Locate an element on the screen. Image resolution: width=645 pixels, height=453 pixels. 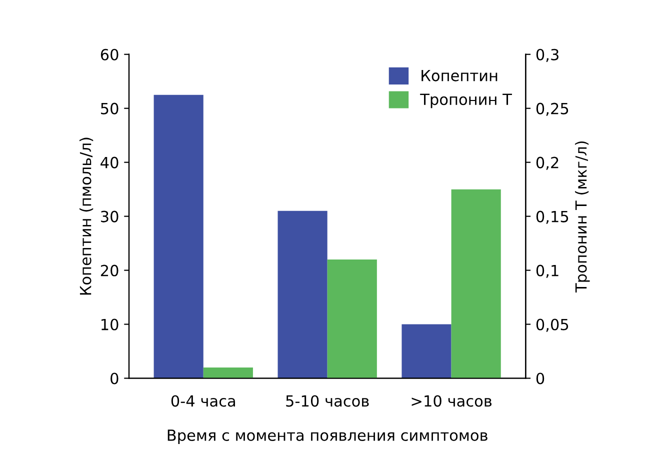
x-axis-title: Время с момента появления симптомов is located at coordinates (328, 437).